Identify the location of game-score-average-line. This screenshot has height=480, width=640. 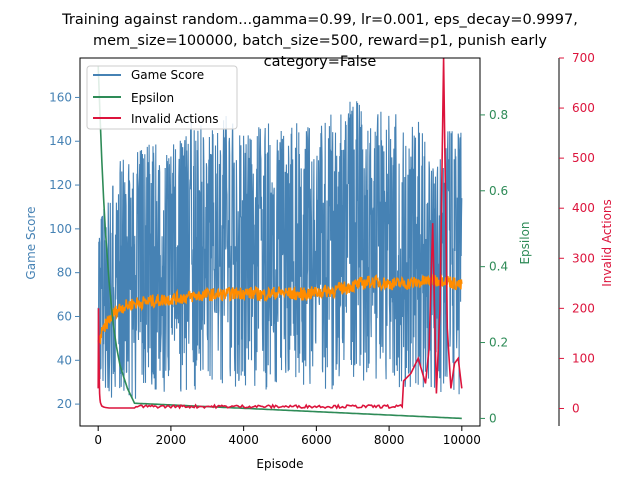
(280, 310).